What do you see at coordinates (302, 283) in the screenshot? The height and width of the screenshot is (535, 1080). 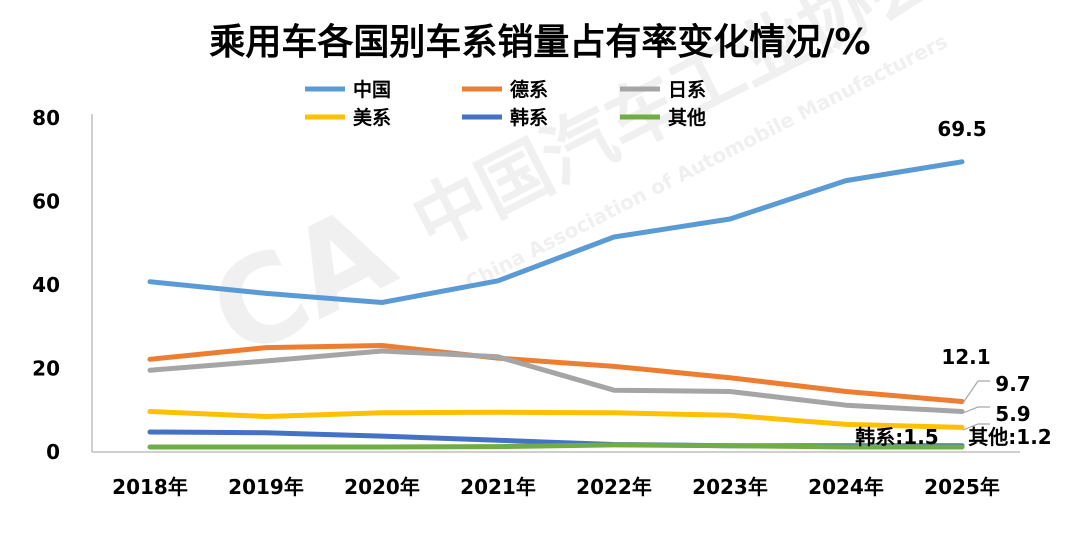 I see `watermark-logo: CA` at bounding box center [302, 283].